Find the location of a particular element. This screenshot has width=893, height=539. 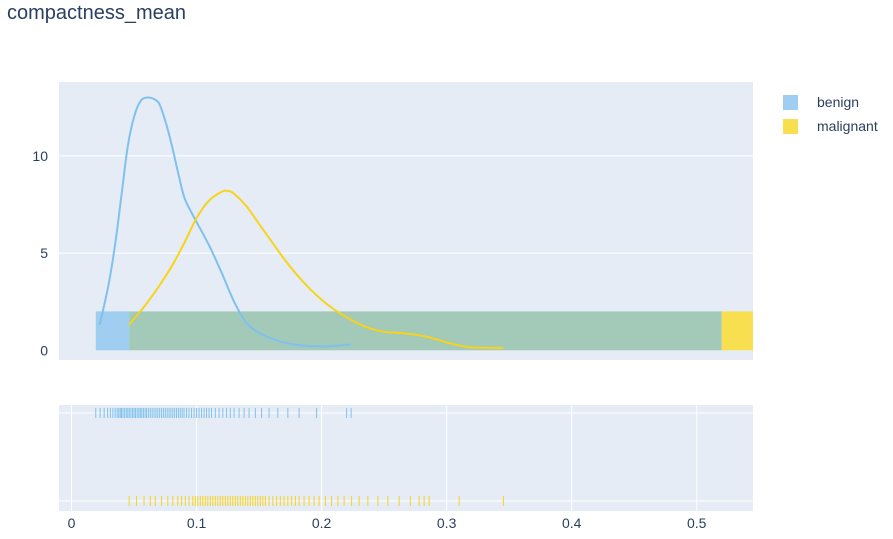

hist-bar-overlap is located at coordinates (425, 331).